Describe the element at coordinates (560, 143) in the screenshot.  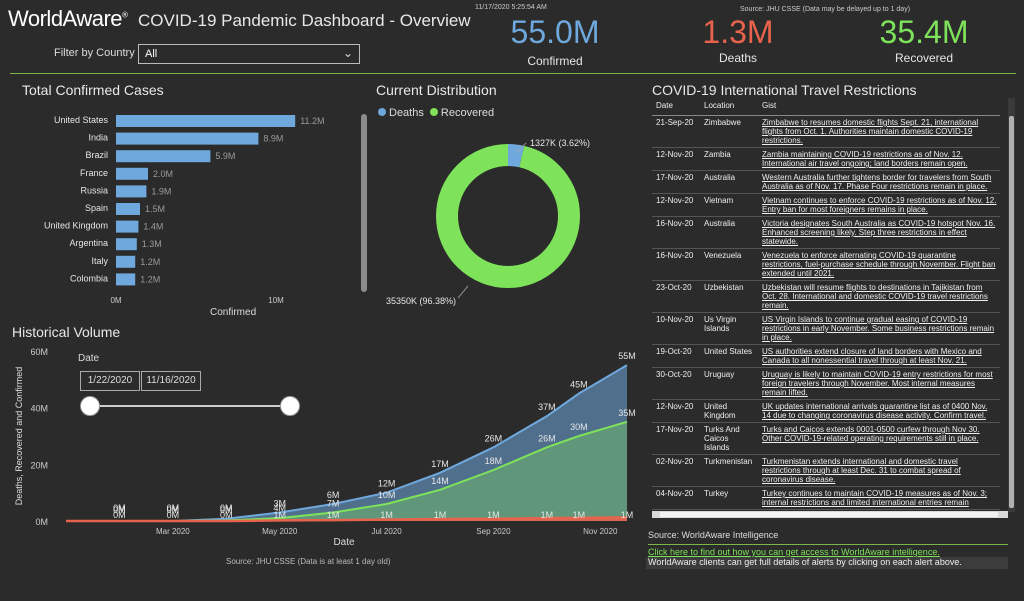
I see `donut-label-deaths: 1327K (3.62%)` at that location.